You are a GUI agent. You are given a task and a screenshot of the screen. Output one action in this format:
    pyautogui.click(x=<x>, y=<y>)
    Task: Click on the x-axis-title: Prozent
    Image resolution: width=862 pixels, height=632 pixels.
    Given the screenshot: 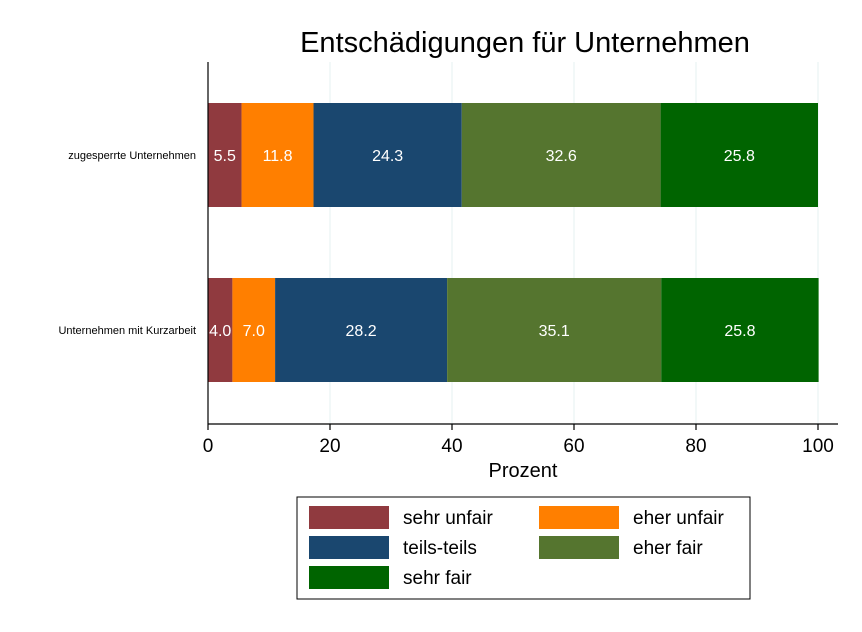 What is the action you would take?
    pyautogui.click(x=523, y=471)
    